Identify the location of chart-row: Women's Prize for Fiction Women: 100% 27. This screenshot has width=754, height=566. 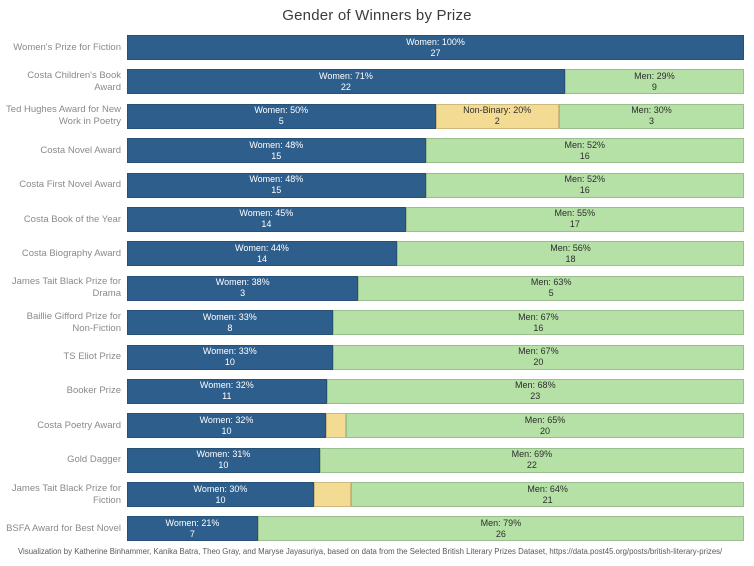
(372, 47).